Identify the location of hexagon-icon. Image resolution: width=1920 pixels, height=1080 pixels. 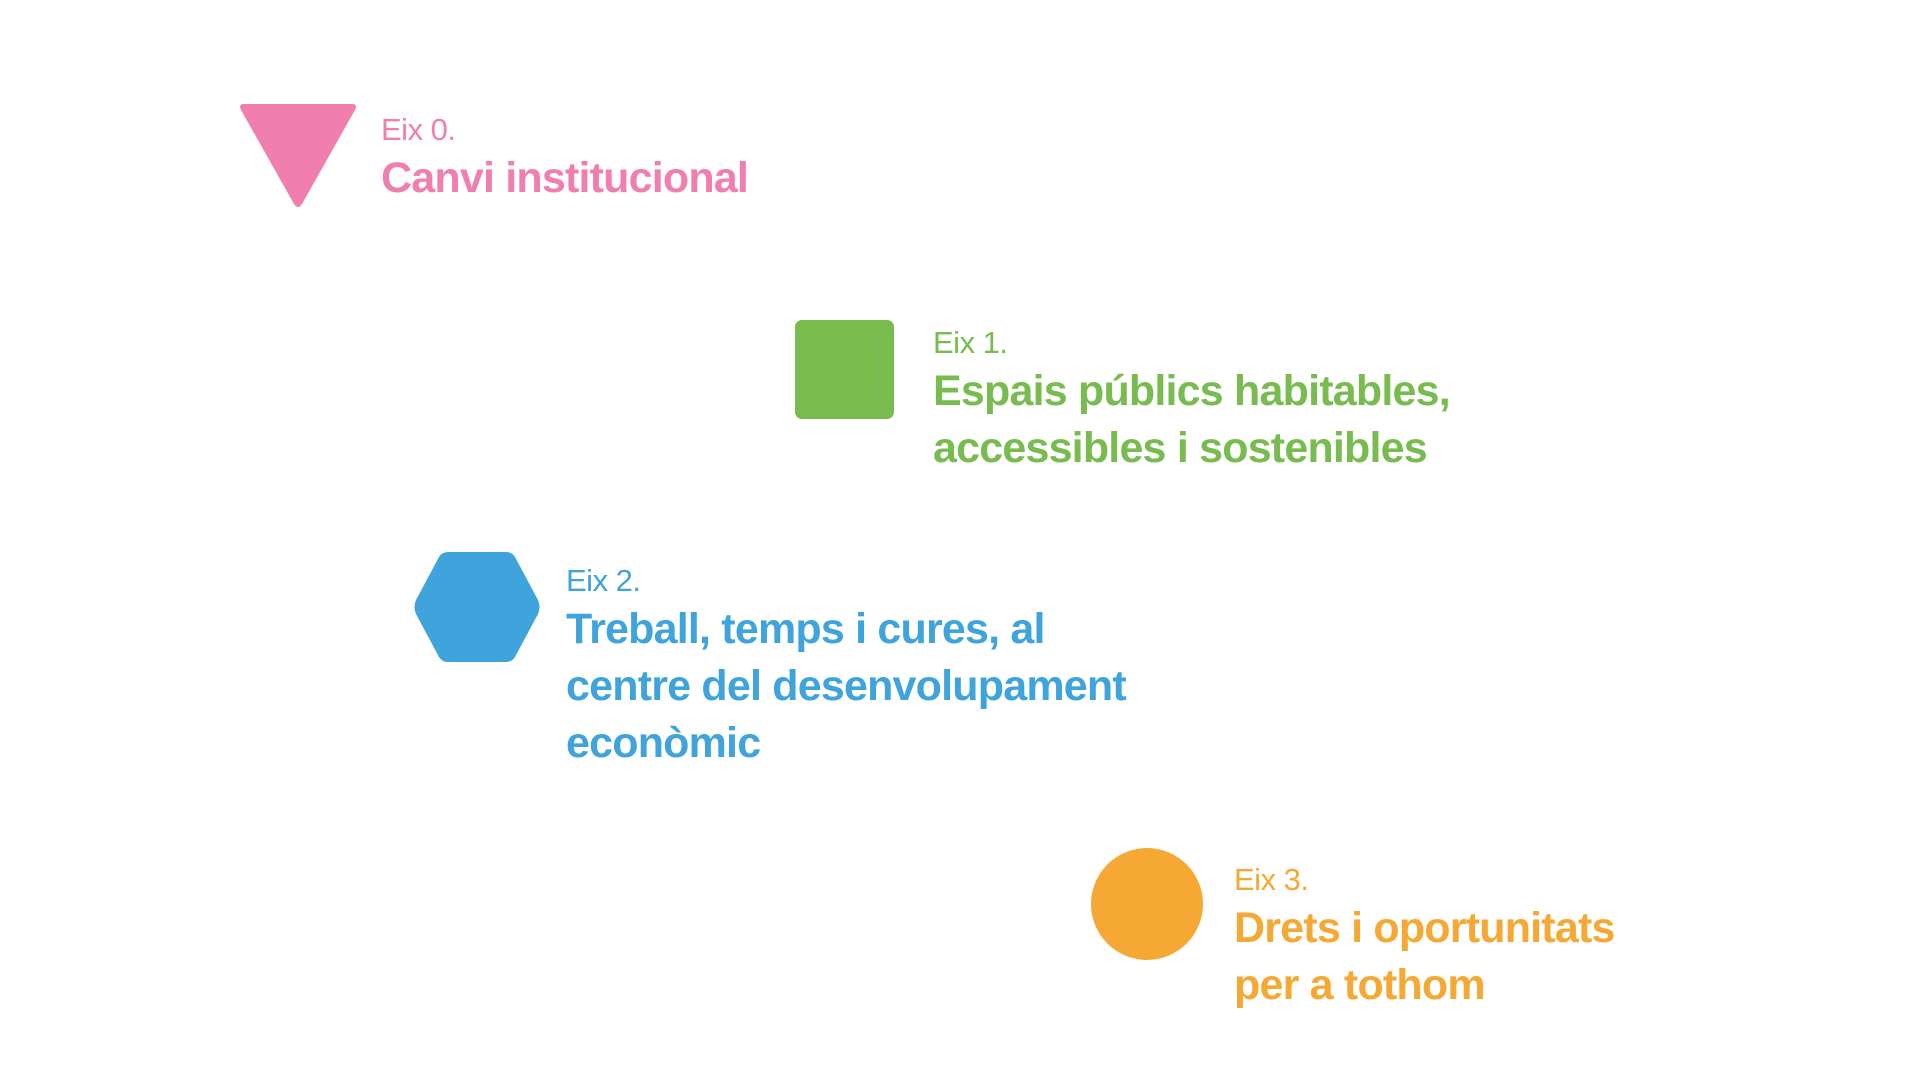
(477, 607).